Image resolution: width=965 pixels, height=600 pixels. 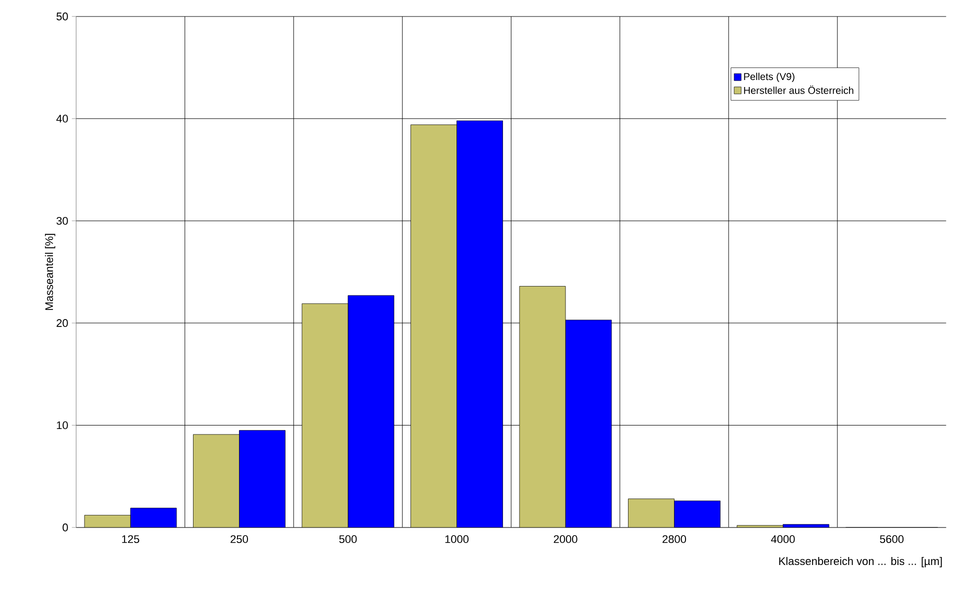 What do you see at coordinates (62, 118) in the screenshot?
I see `y-tick-label: 40` at bounding box center [62, 118].